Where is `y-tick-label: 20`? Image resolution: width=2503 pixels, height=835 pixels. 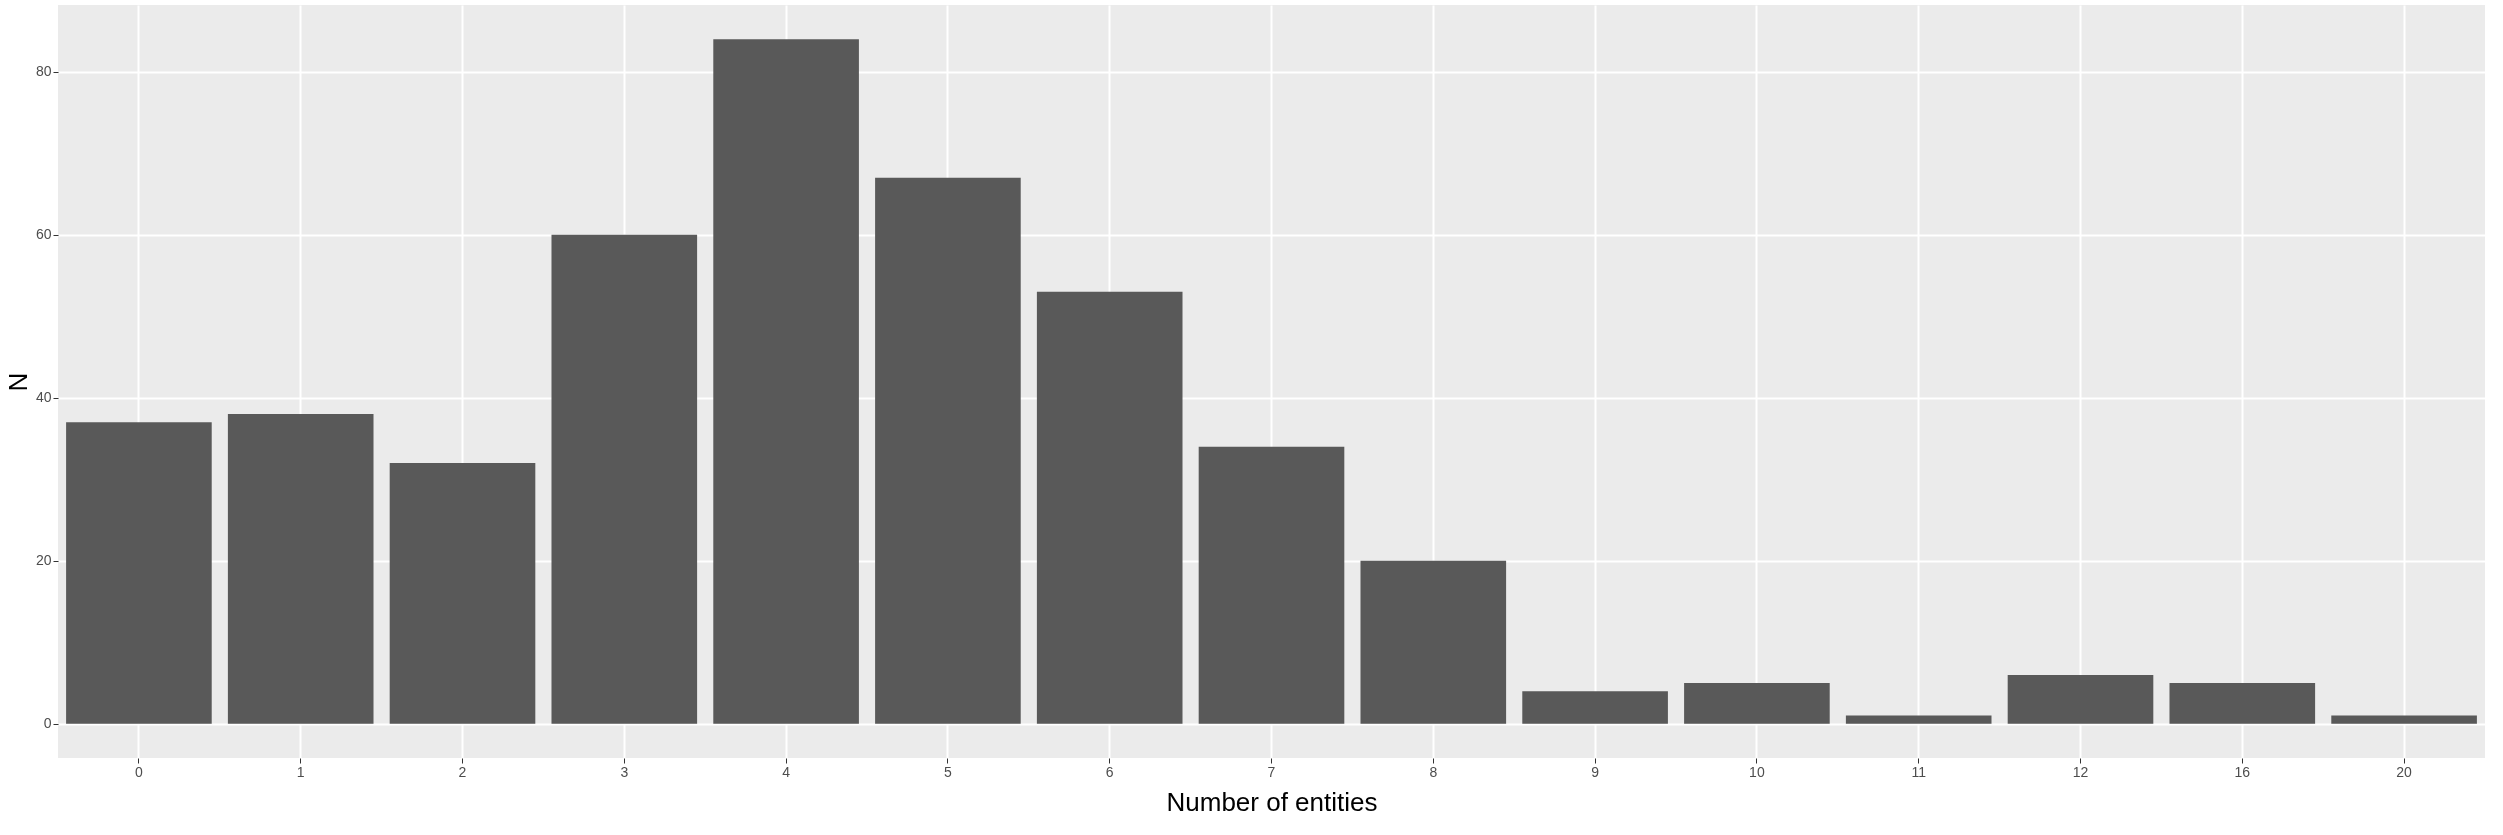
y-tick-label: 20 is located at coordinates (43, 560).